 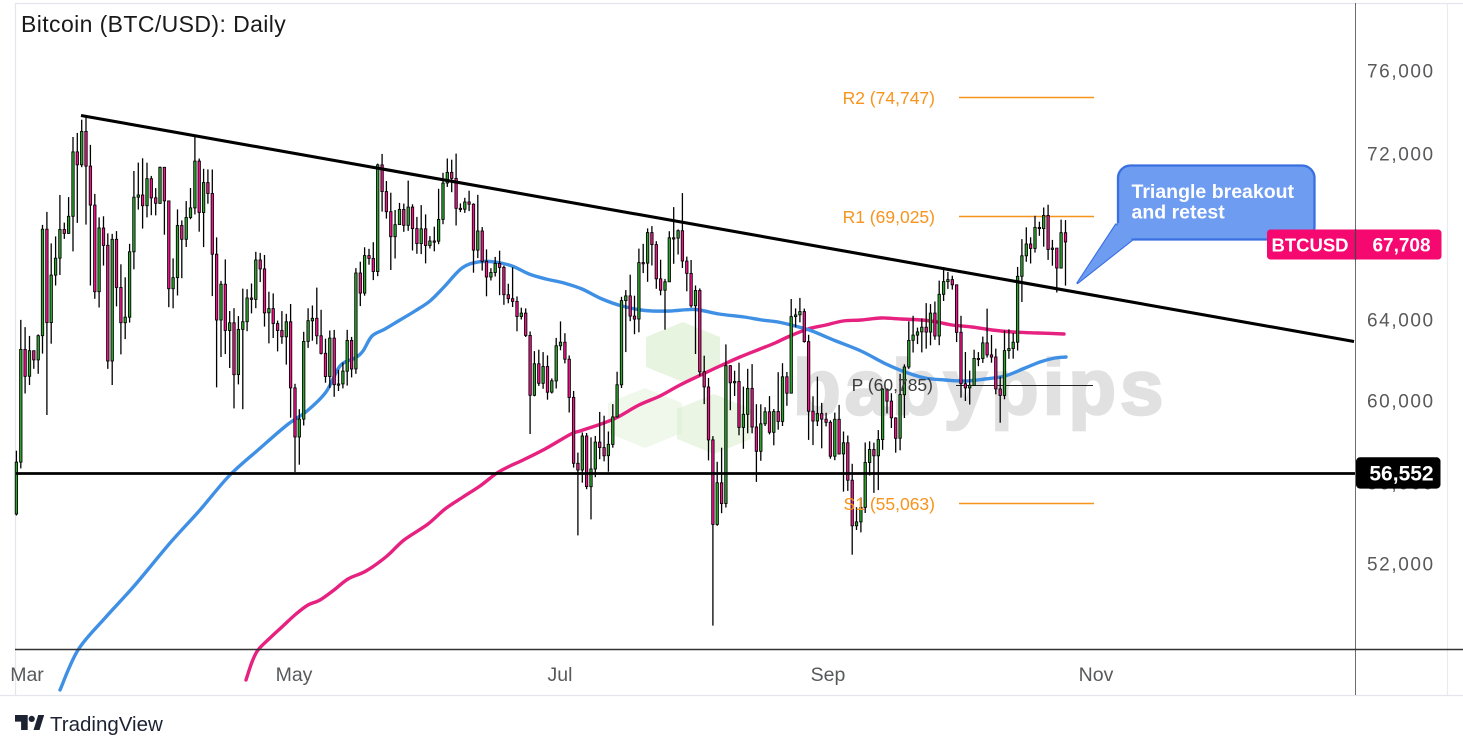 What do you see at coordinates (1096, 675) in the screenshot?
I see `svg-text: Nov` at bounding box center [1096, 675].